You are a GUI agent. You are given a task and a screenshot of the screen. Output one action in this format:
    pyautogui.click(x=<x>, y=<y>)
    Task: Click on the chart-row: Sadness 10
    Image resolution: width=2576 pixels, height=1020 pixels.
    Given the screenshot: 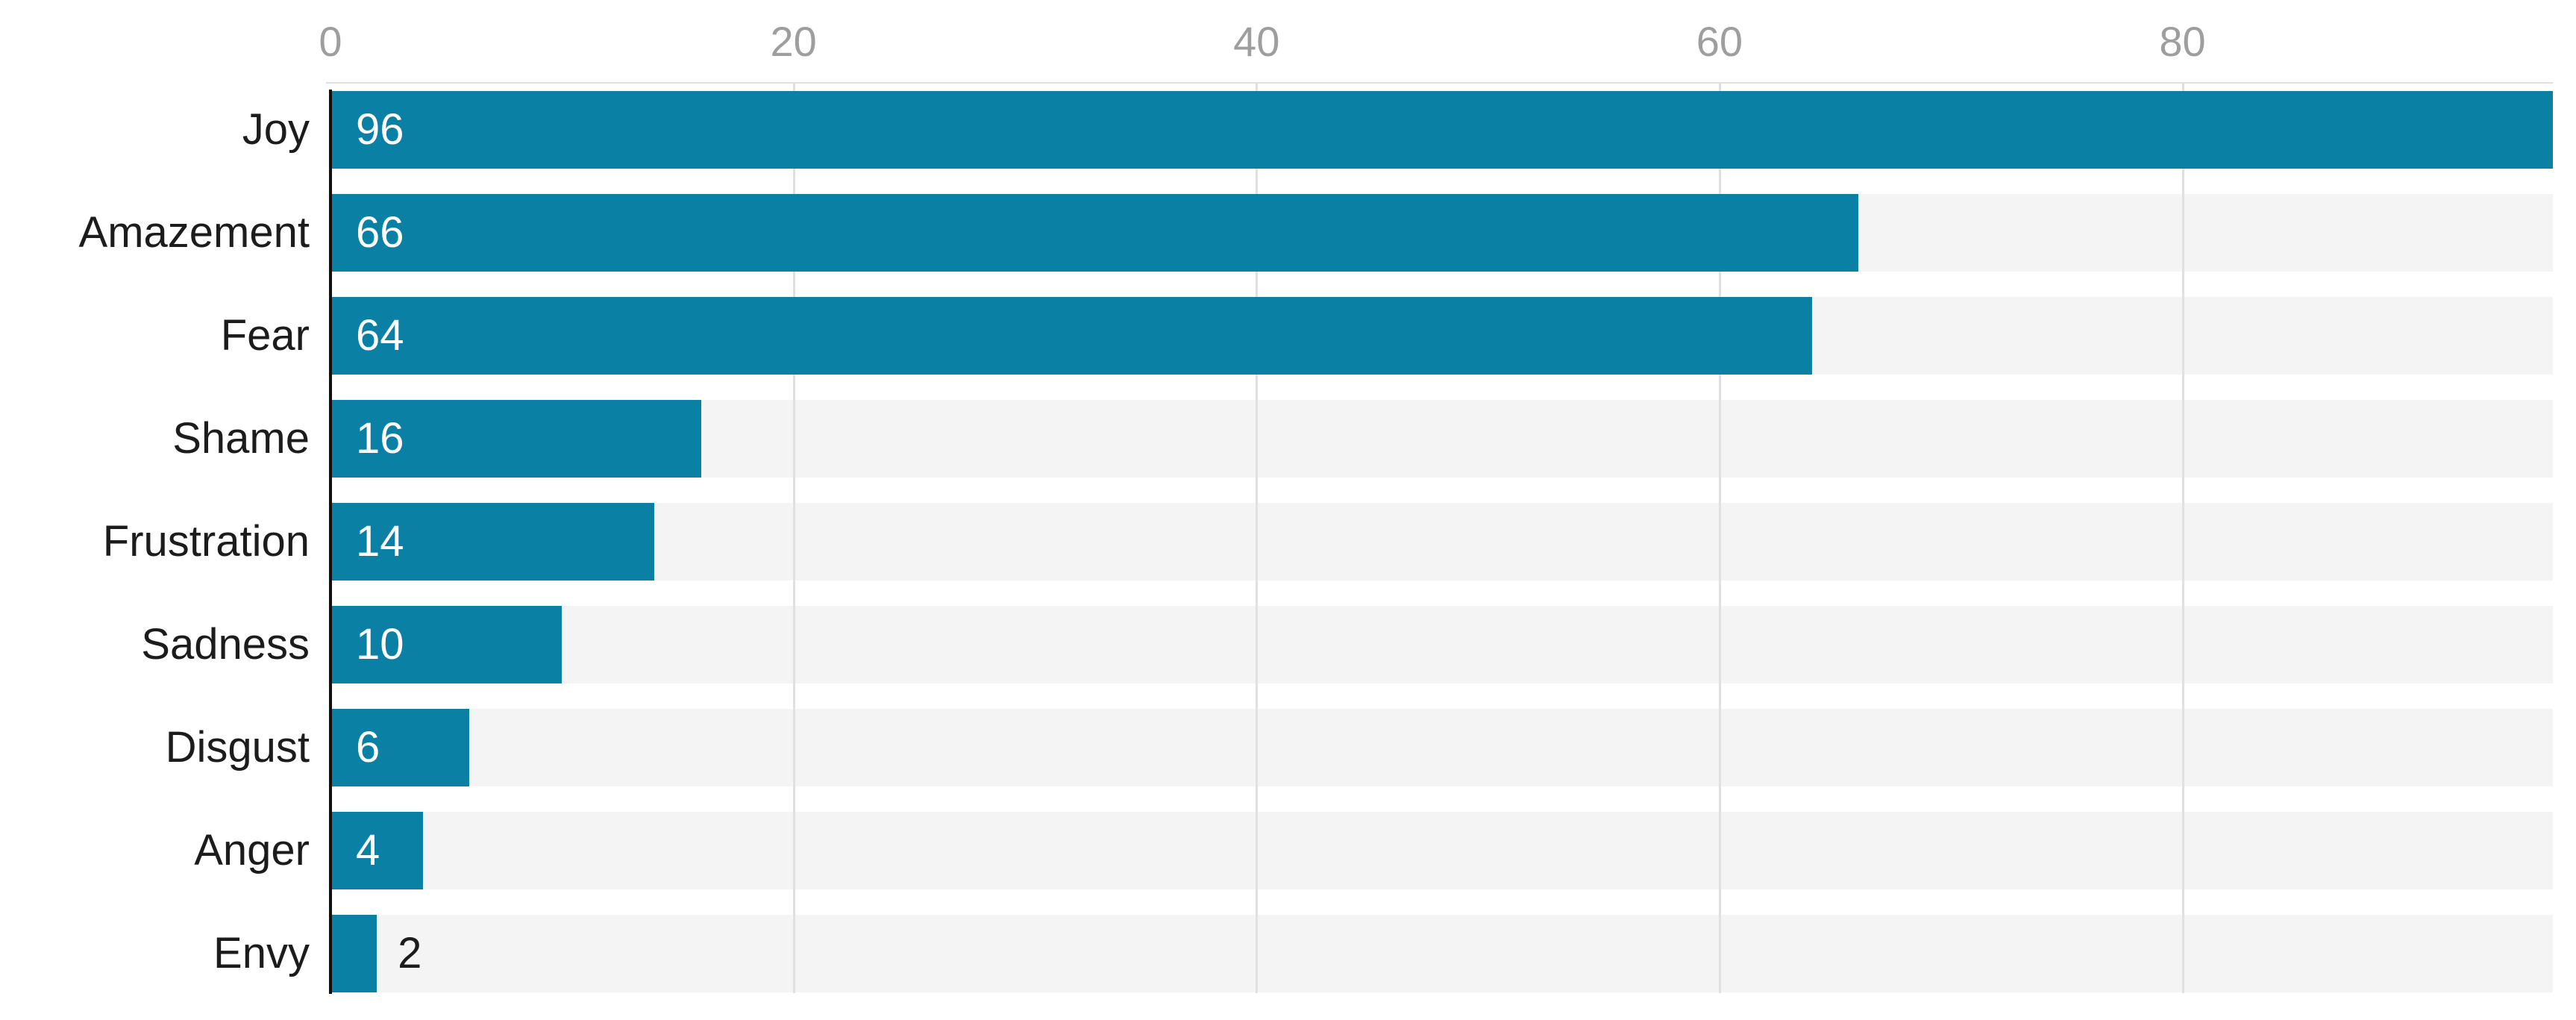 What is the action you would take?
    pyautogui.click(x=1288, y=644)
    